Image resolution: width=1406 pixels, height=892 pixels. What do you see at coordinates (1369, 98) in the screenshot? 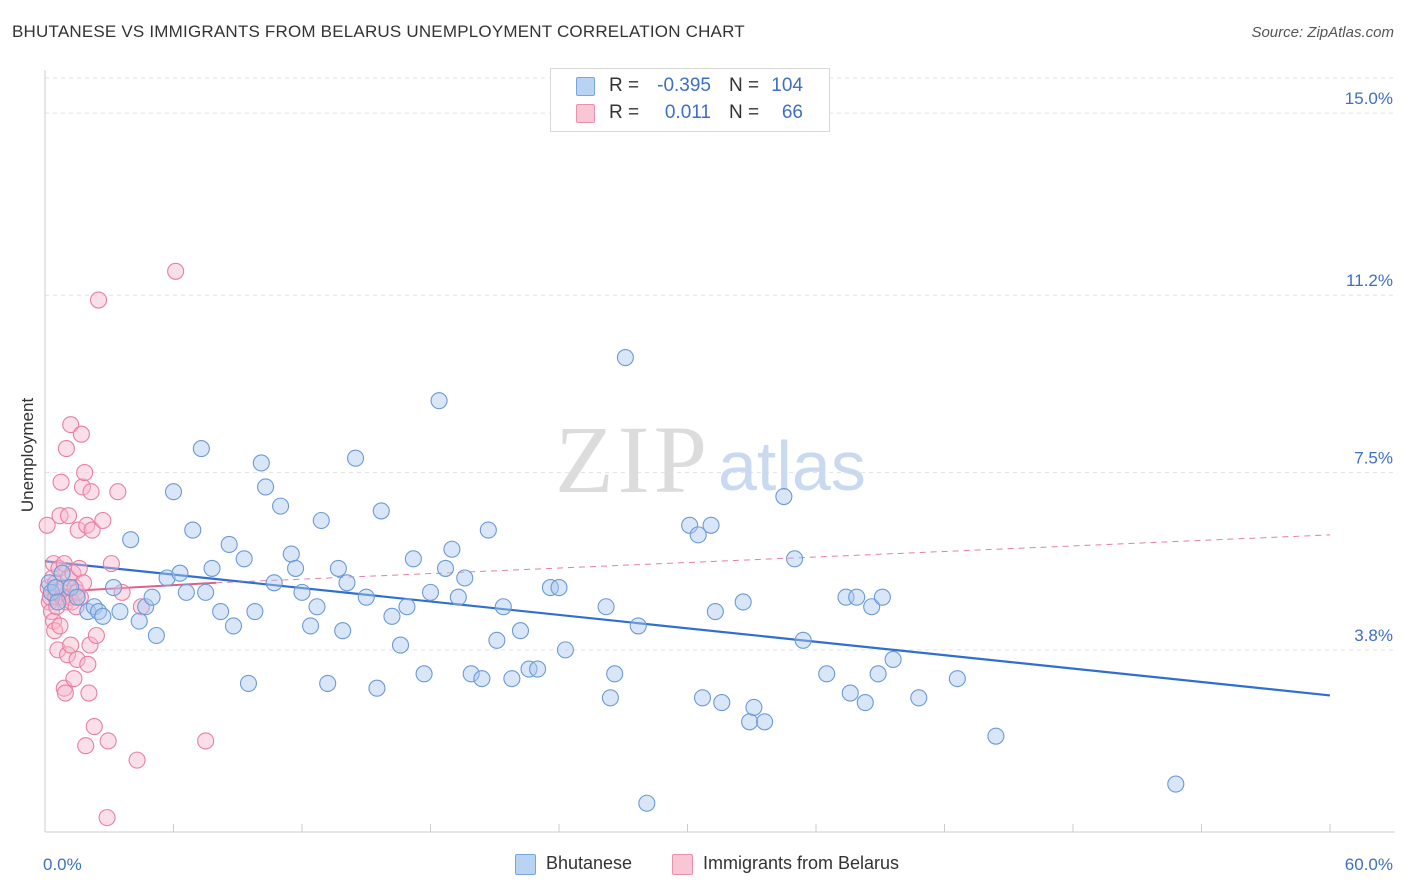
I see `y-tick-label-3: 15.0%` at bounding box center [1369, 98].